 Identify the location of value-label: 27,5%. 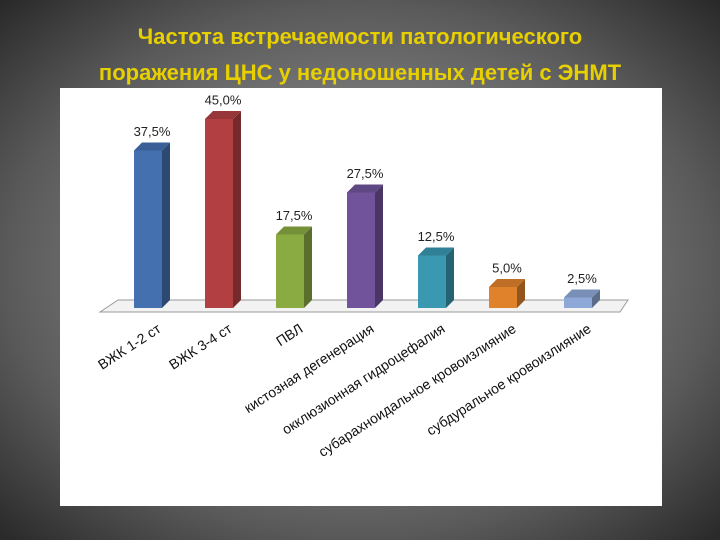
(365, 173).